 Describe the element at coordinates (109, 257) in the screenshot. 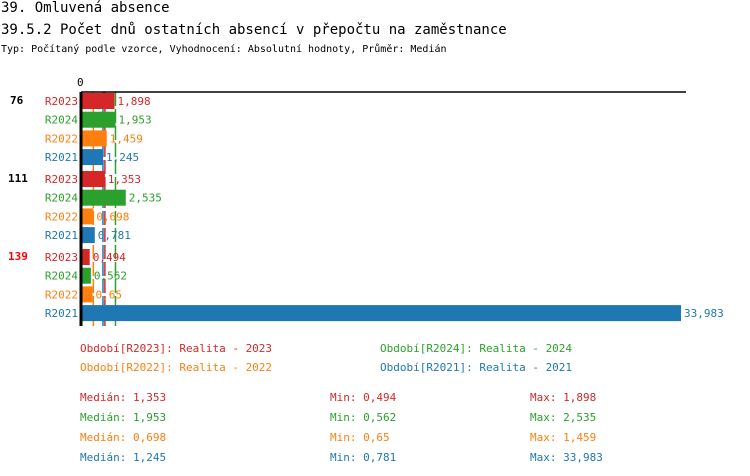

I see `data-label: 0,494` at that location.